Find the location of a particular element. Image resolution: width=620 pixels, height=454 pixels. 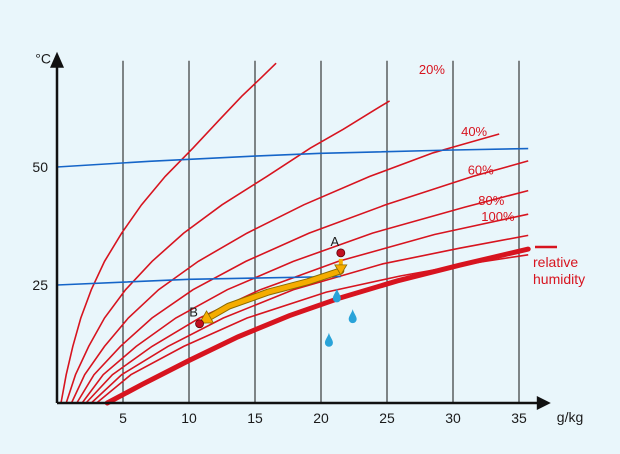

x-tick-label-30: 30 is located at coordinates (453, 418).